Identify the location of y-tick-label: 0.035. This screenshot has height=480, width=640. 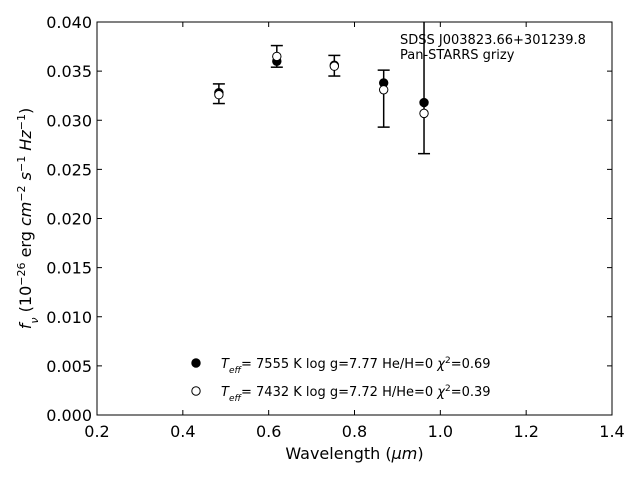
(69, 71).